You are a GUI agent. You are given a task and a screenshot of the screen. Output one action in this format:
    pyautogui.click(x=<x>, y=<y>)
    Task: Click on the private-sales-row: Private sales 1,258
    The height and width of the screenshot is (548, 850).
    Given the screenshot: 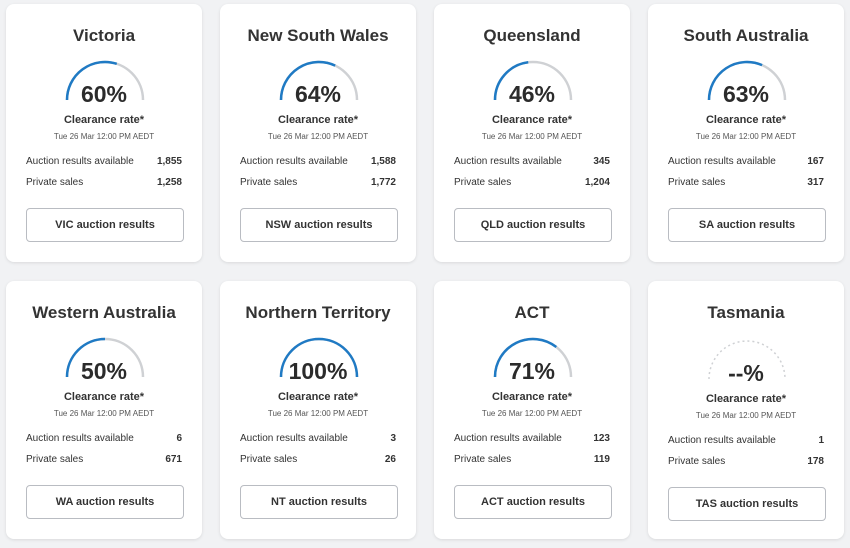 What is the action you would take?
    pyautogui.click(x=104, y=182)
    